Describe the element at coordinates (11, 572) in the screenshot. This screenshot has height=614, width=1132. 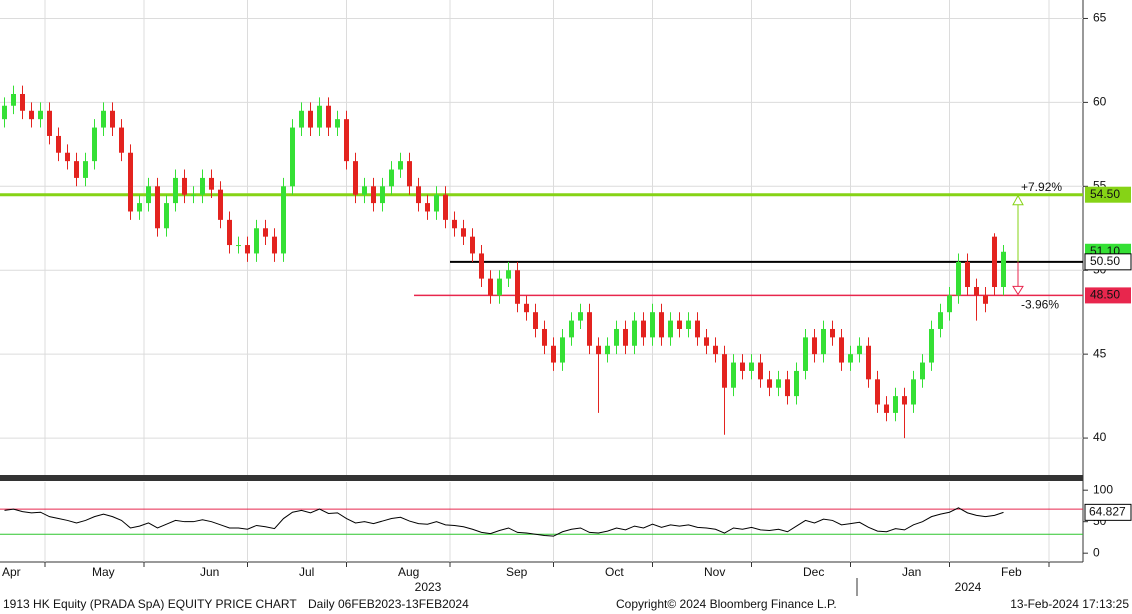
I see `x-tick-label: Apr` at that location.